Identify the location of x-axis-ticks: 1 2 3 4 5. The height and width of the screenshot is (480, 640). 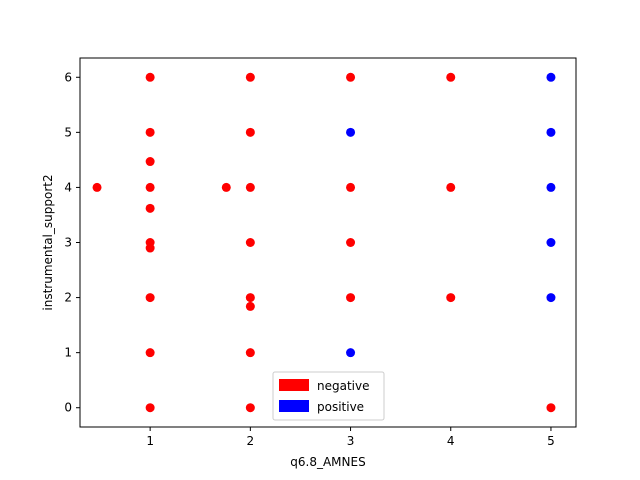
(350, 437).